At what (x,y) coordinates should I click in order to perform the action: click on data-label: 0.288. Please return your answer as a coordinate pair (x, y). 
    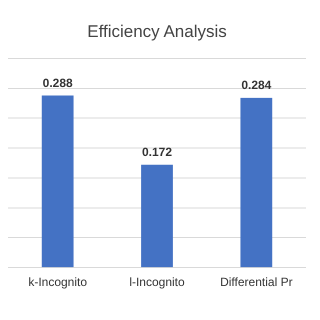
    Looking at the image, I should click on (58, 83).